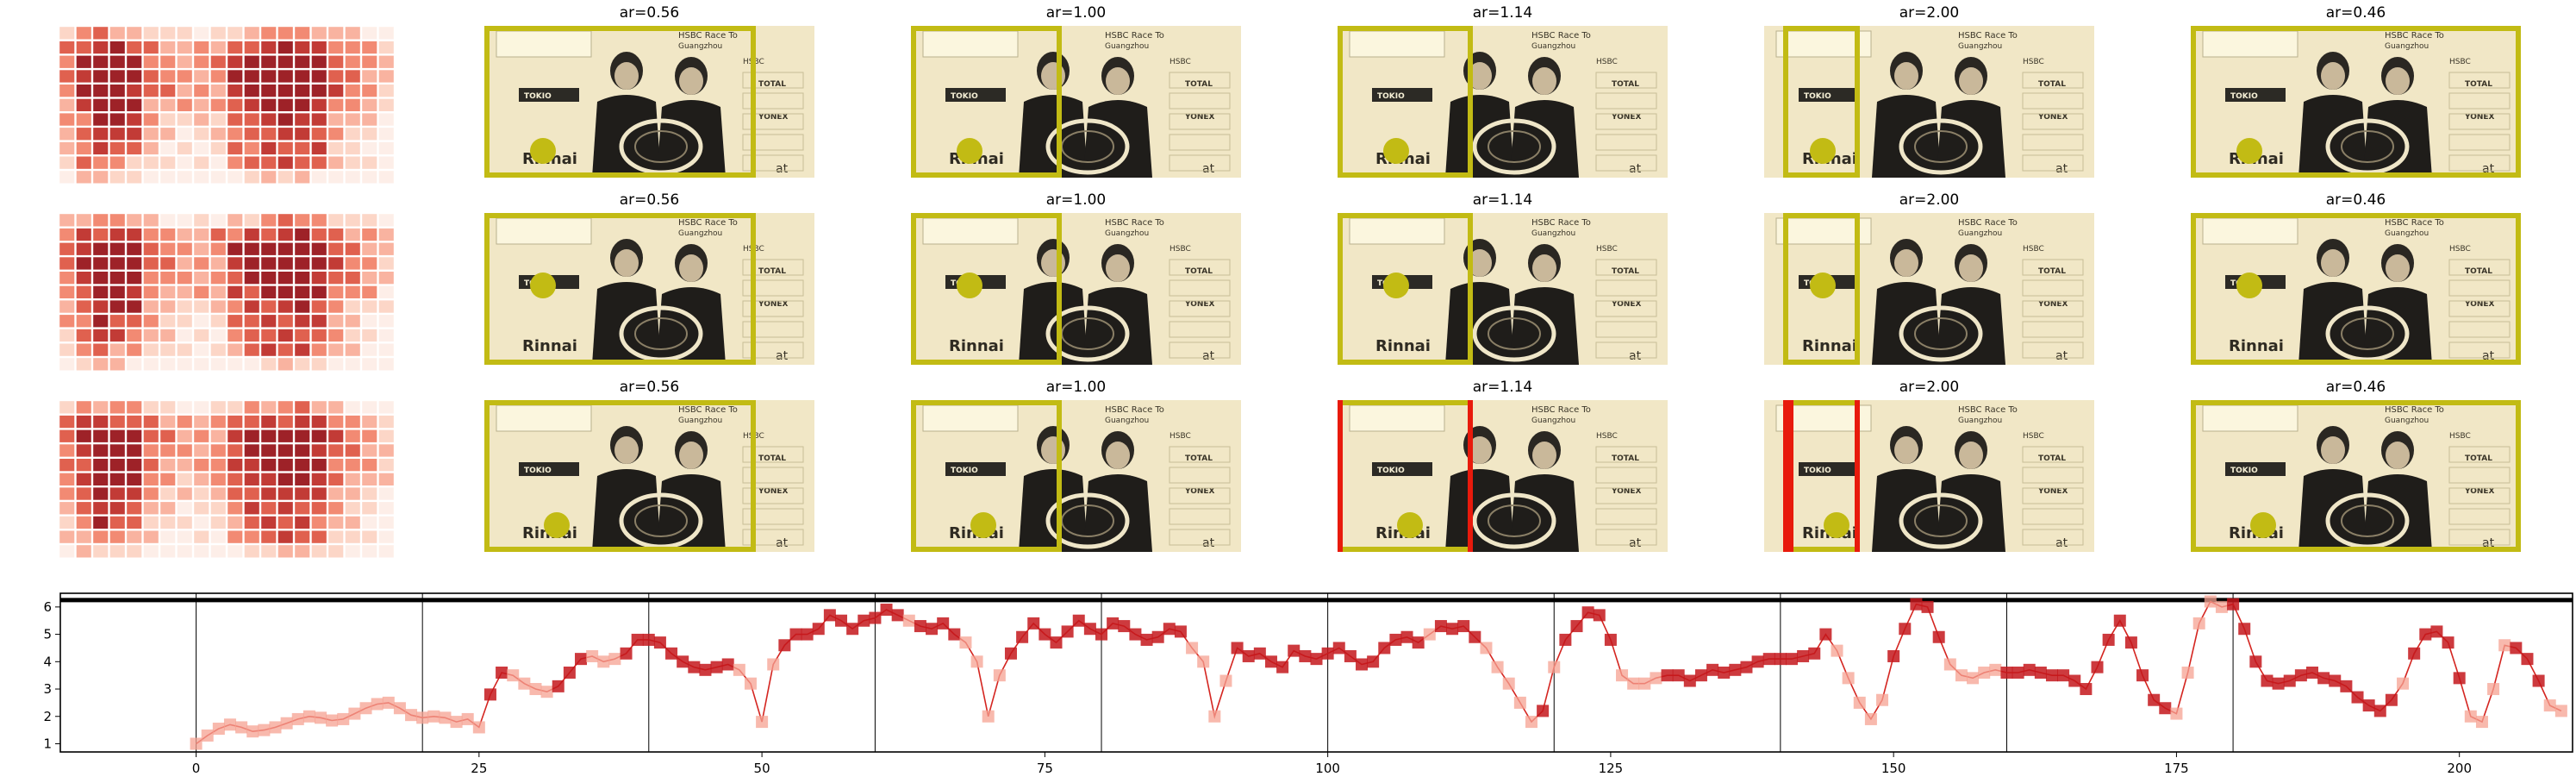 The image size is (2576, 783). I want to click on crop-box, so click(986, 476).